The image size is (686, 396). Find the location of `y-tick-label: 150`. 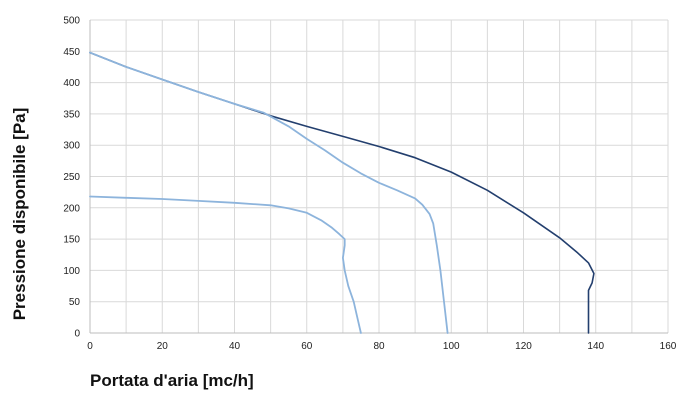

y-tick-label: 150 is located at coordinates (71, 240).